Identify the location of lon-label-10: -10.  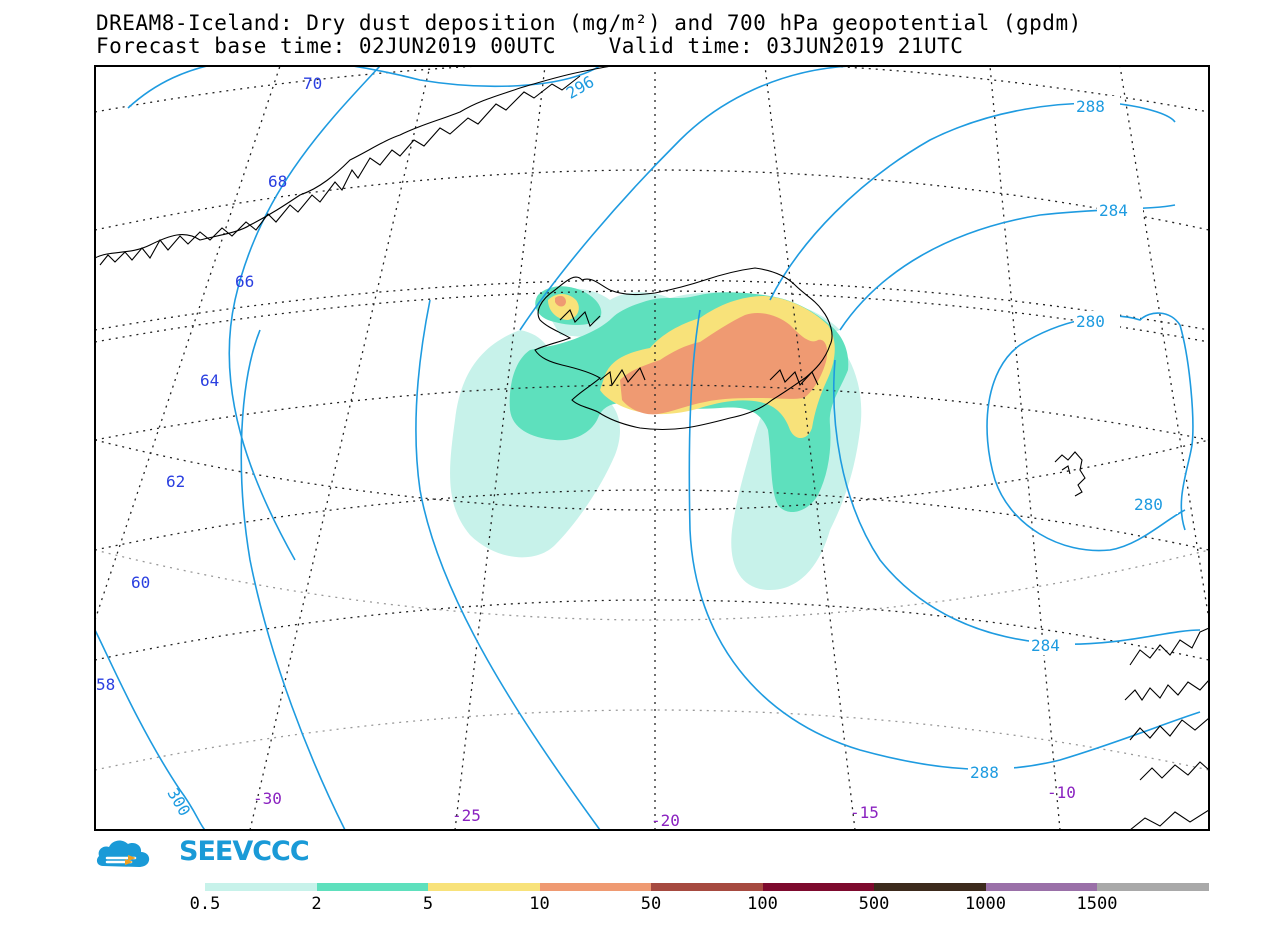
(1061, 792).